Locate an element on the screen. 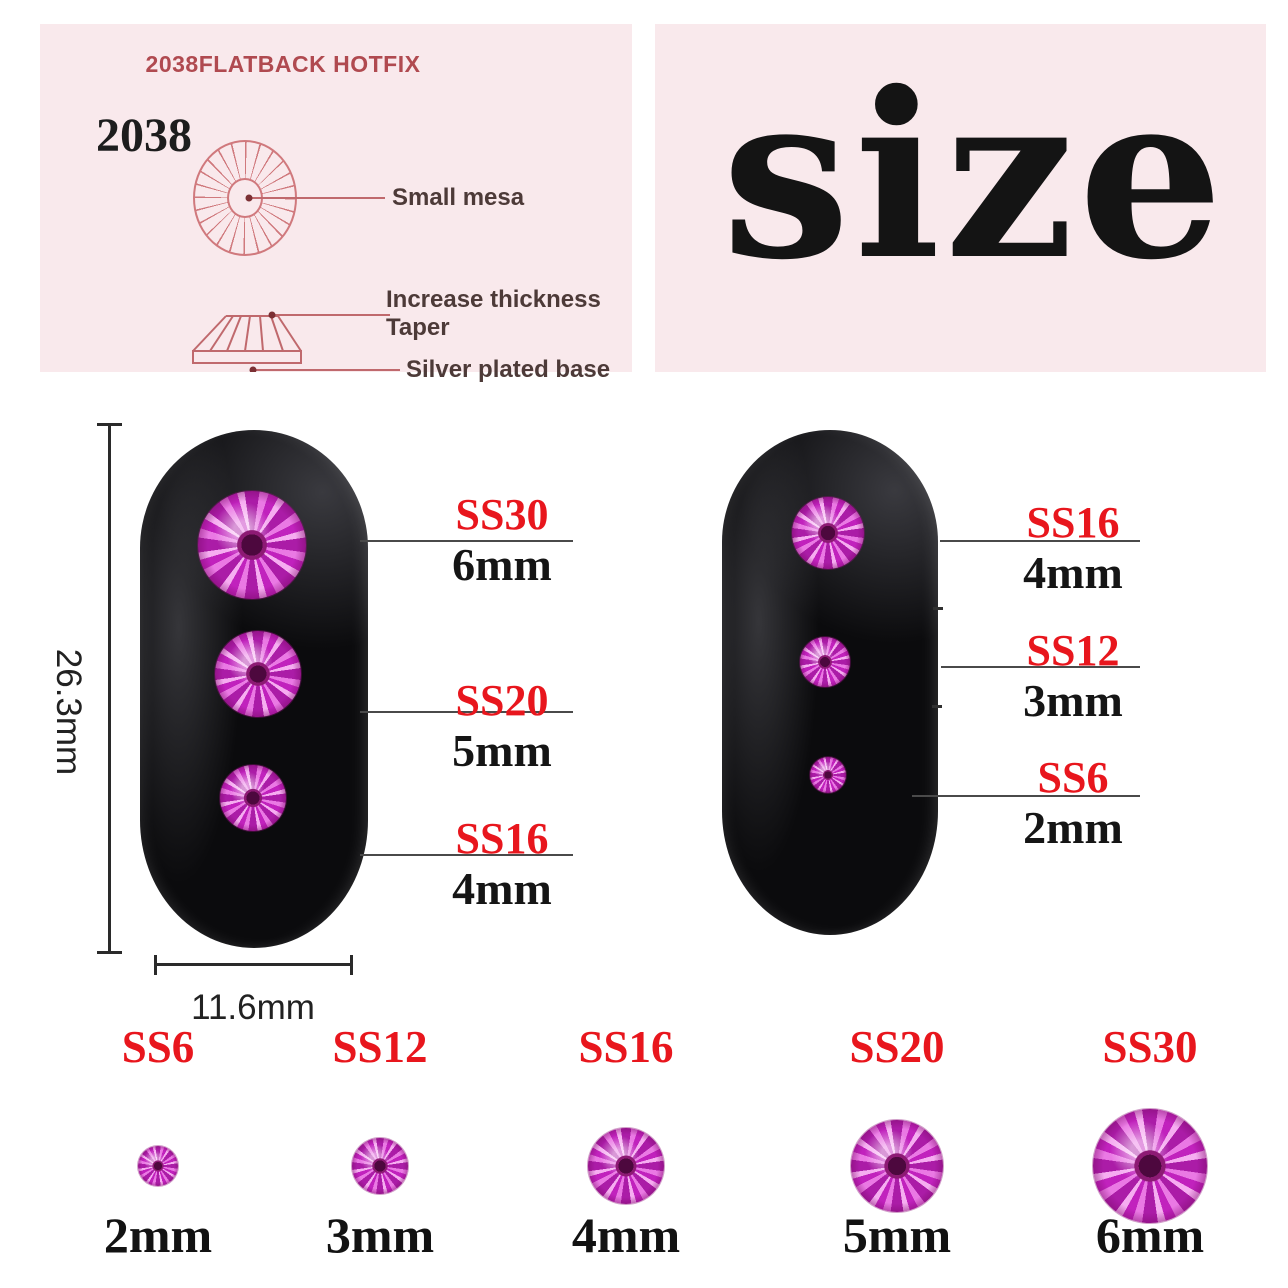 This screenshot has height=1288, width=1288. callout-left-3: SS16 4mm is located at coordinates (502, 865).